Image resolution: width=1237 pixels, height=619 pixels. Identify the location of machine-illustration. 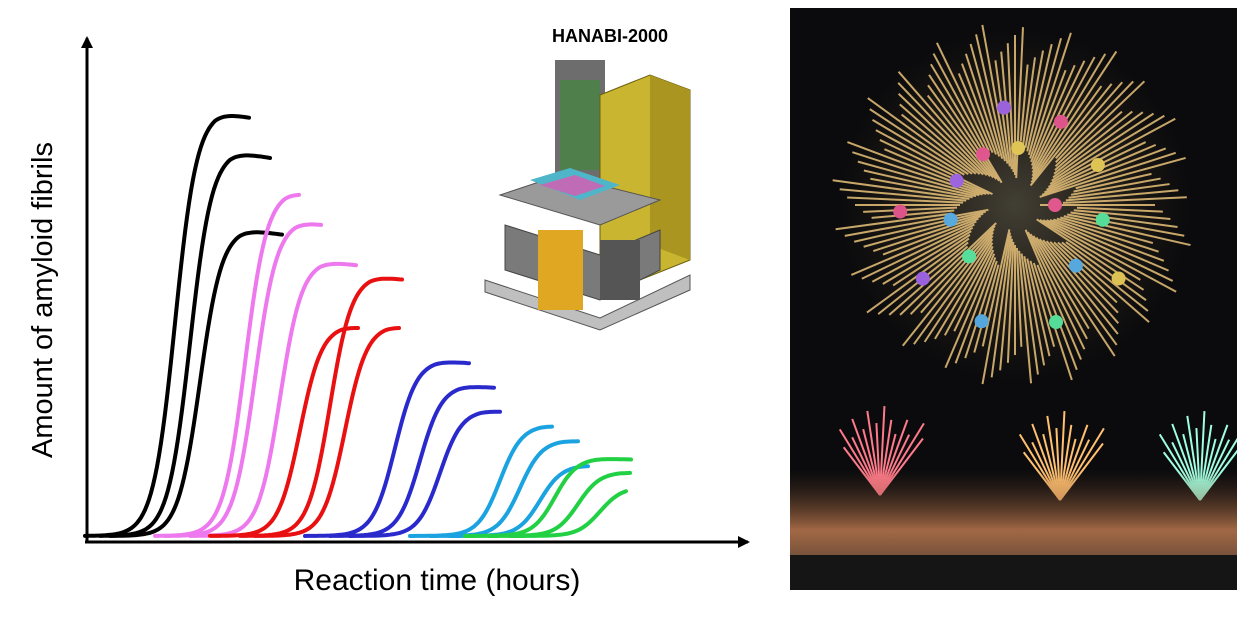
(587, 195).